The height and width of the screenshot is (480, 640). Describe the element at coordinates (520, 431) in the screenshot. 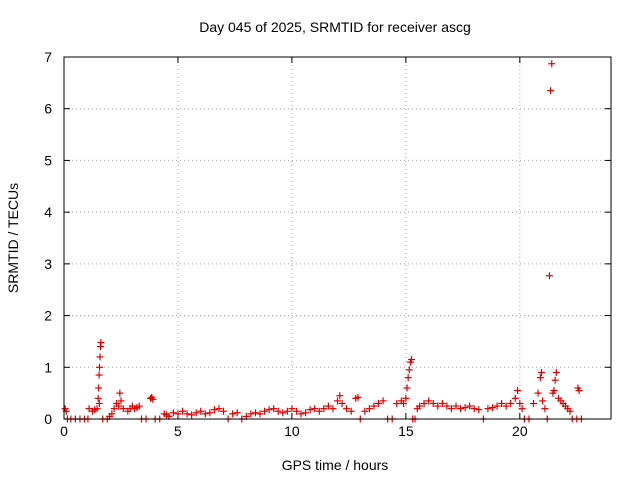

I see `x-tick-label: 20` at that location.